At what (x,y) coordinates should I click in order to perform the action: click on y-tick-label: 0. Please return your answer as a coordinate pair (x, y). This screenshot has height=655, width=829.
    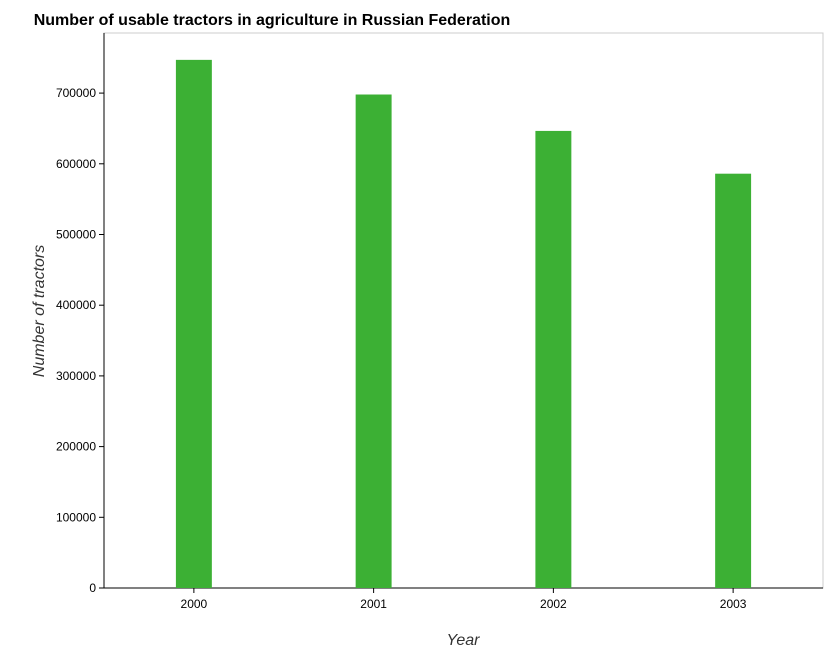
    Looking at the image, I should click on (92, 588).